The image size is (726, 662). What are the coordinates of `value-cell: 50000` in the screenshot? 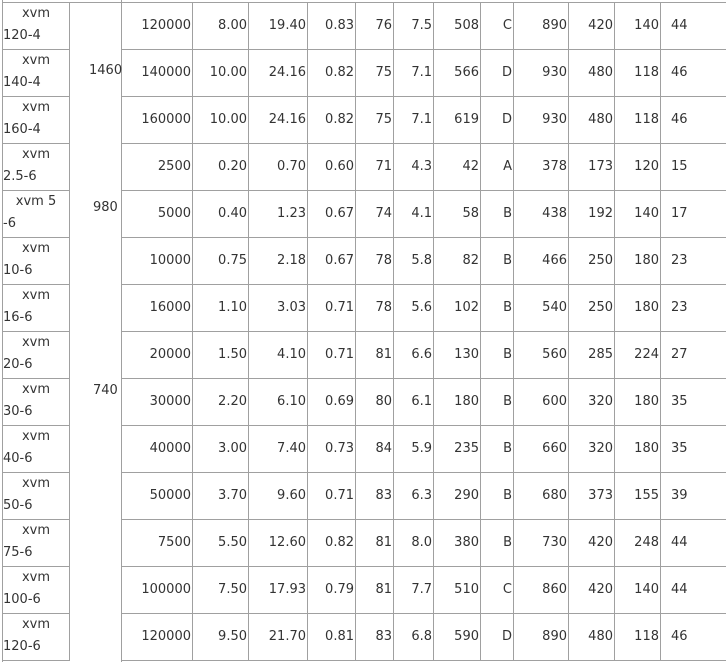 It's located at (157, 496).